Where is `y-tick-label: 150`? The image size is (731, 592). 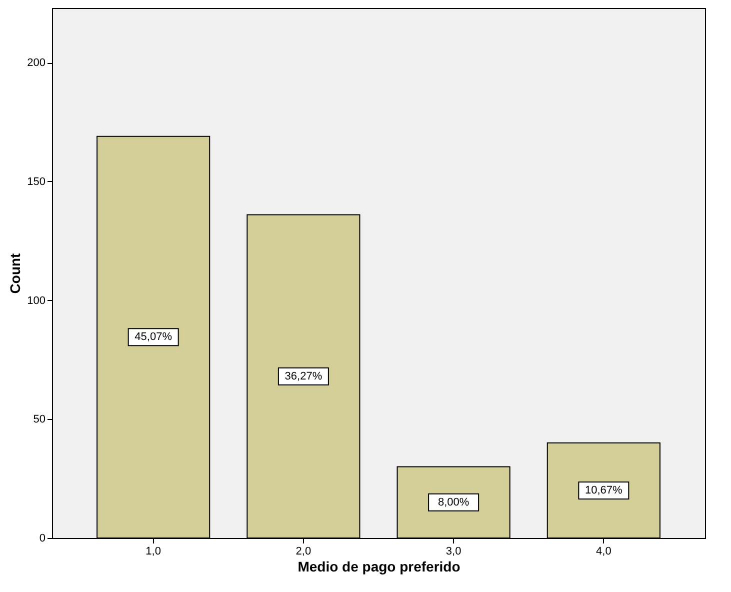
y-tick-label: 150 is located at coordinates (36, 182).